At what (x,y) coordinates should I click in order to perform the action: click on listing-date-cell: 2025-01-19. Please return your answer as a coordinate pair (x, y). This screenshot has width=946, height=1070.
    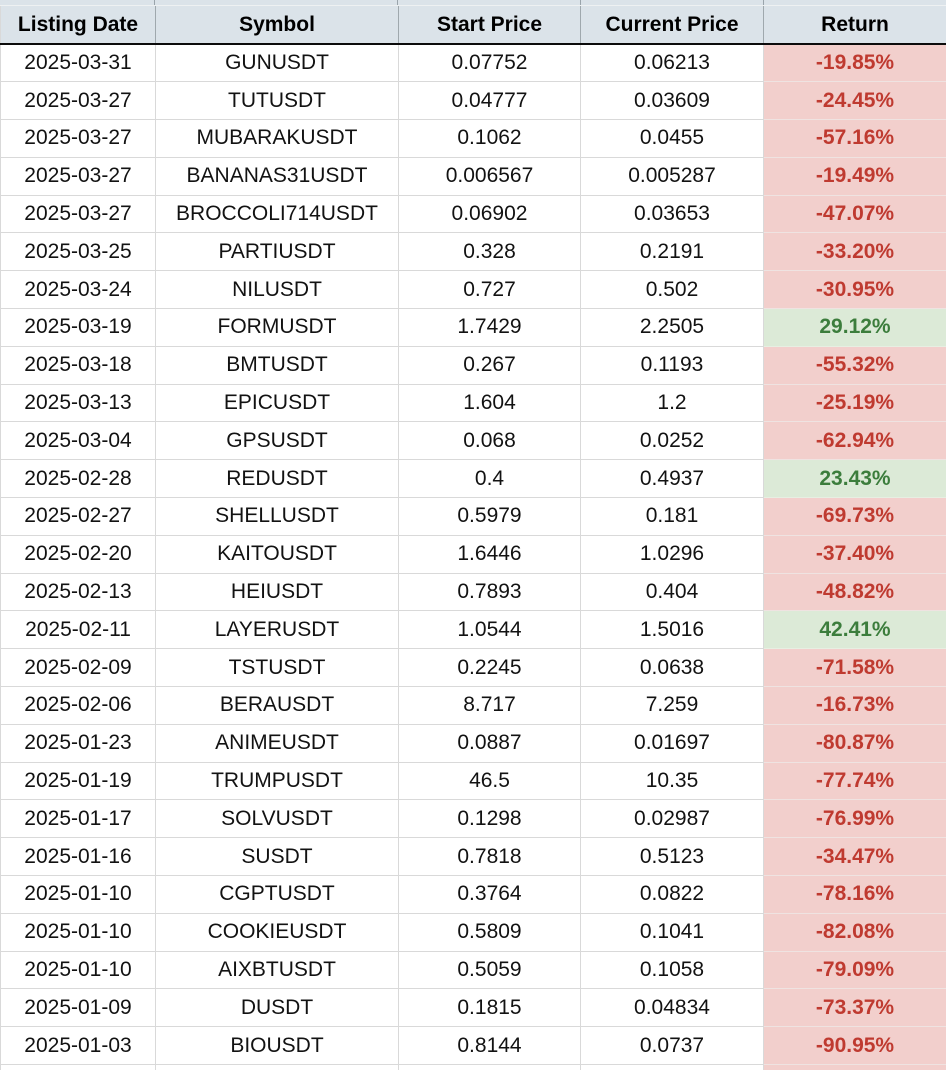
    Looking at the image, I should click on (78, 781).